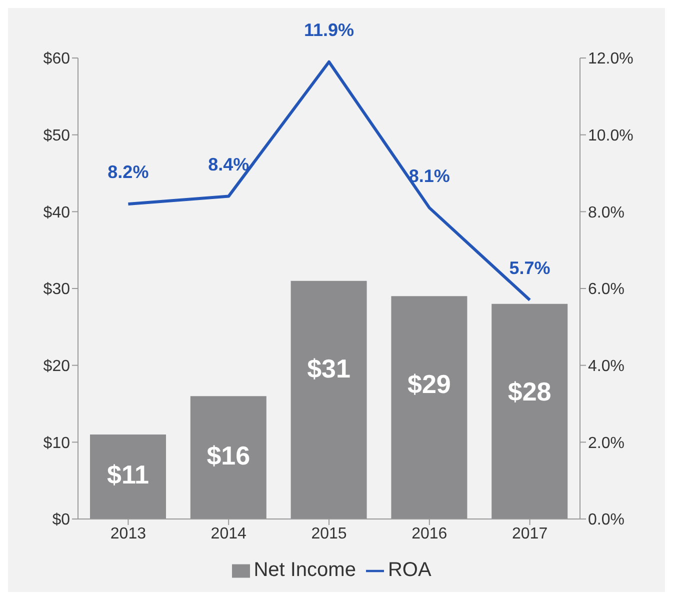 This screenshot has height=600, width=673. I want to click on x-tick-label: 2014, so click(228, 533).